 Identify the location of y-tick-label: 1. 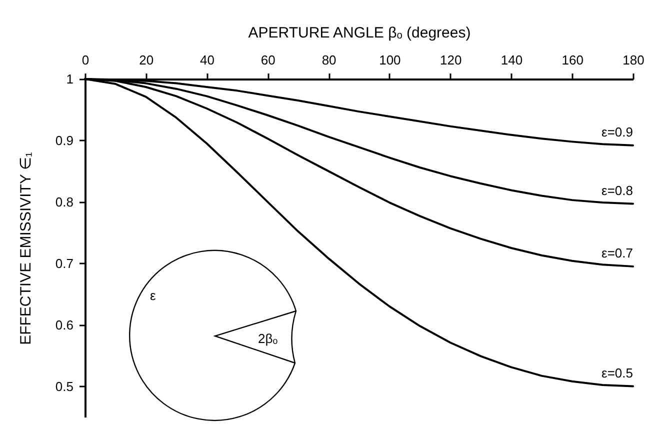
(70, 79).